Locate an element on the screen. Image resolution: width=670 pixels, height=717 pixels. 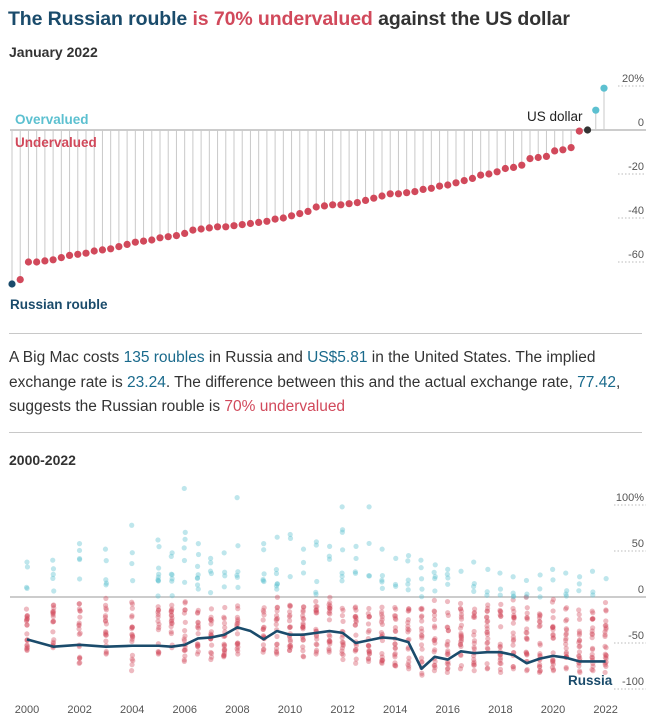
divider-top is located at coordinates (325, 333).